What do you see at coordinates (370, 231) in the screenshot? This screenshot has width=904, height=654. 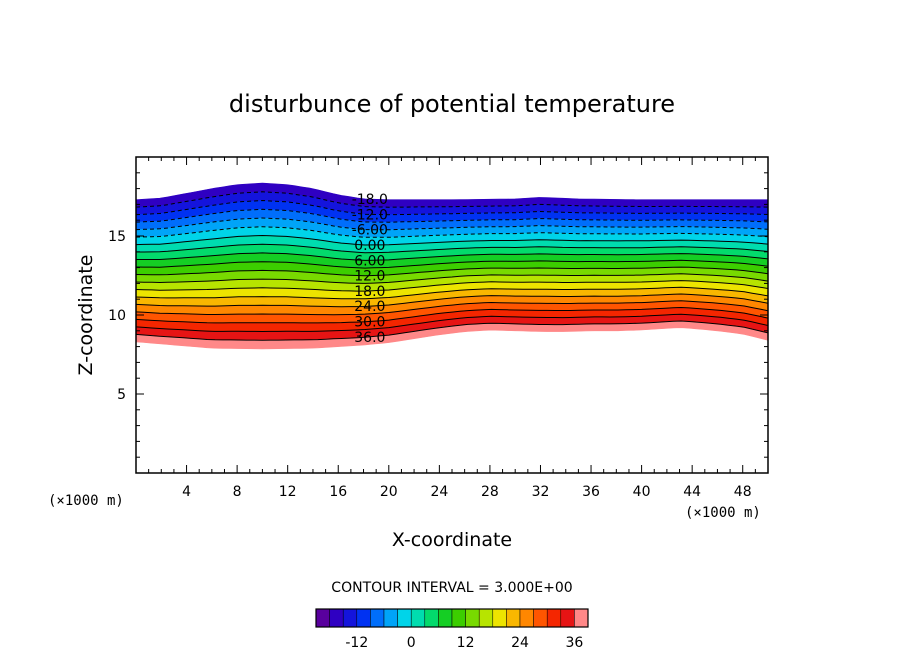 I see `contour-label: -6.00` at bounding box center [370, 231].